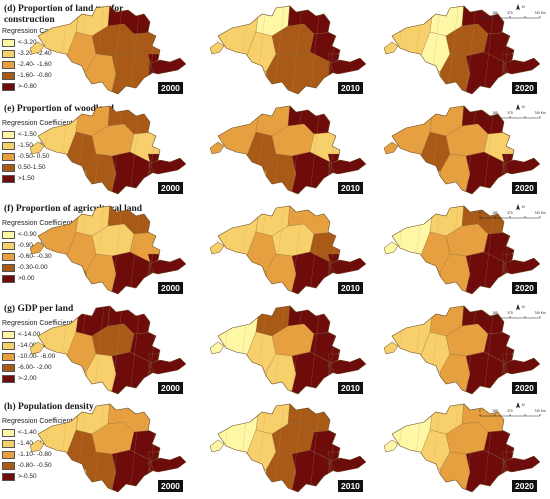 The image size is (550, 499). I want to click on legend-item: -2.40- -1.60, so click(37, 64).